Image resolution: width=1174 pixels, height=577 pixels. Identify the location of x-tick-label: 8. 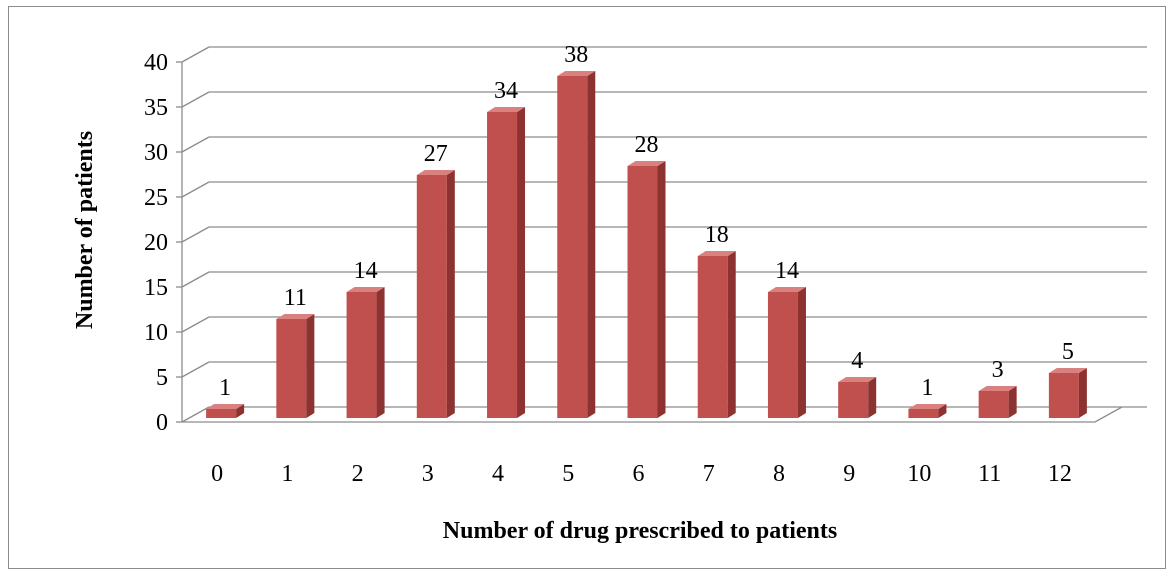
(779, 474).